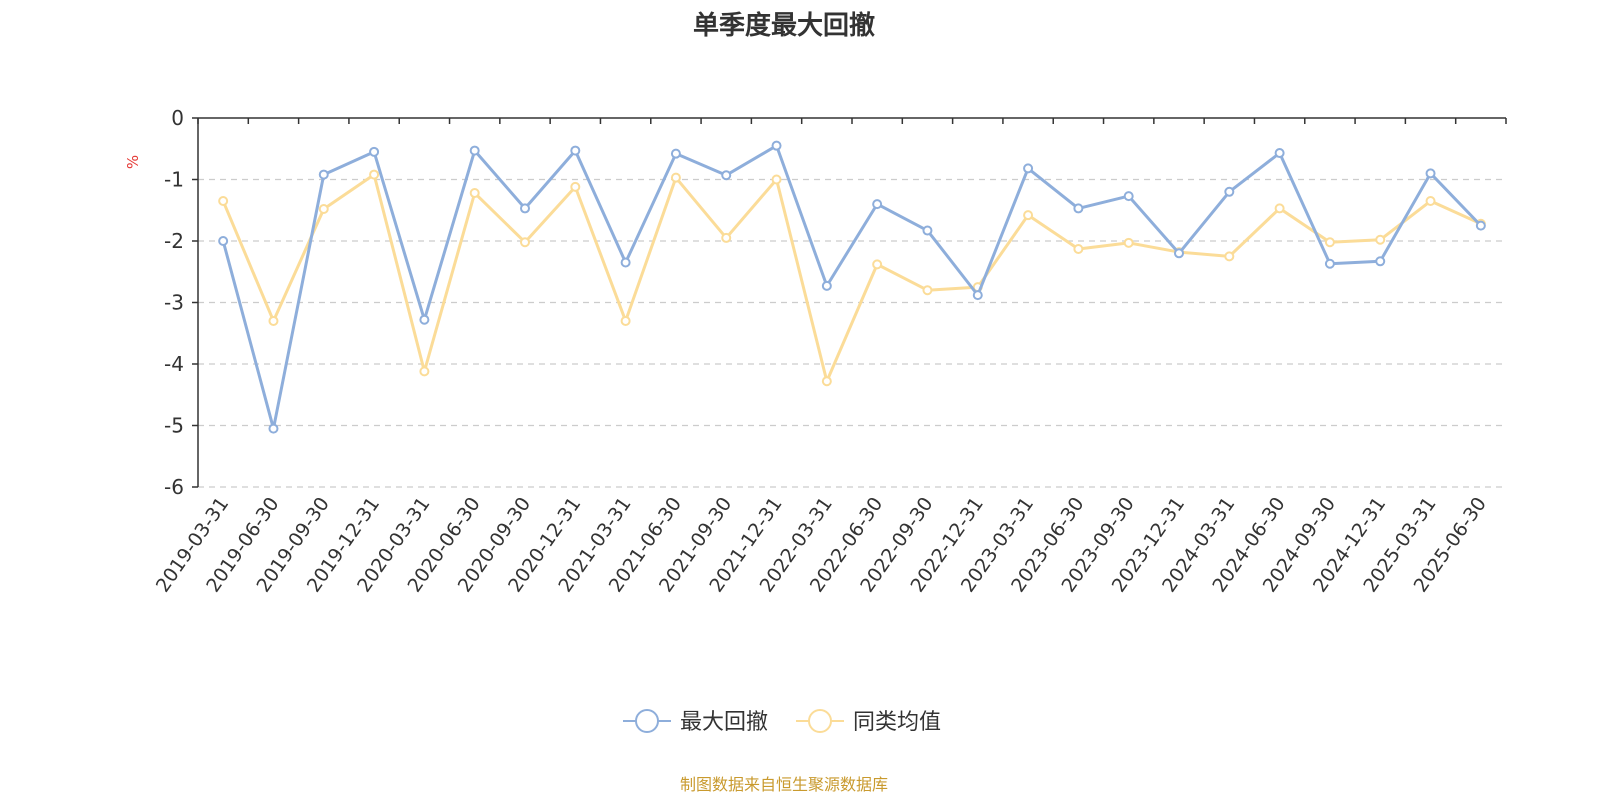 The width and height of the screenshot is (1600, 800). Describe the element at coordinates (724, 722) in the screenshot. I see `legend-label: 最大回撤` at that location.